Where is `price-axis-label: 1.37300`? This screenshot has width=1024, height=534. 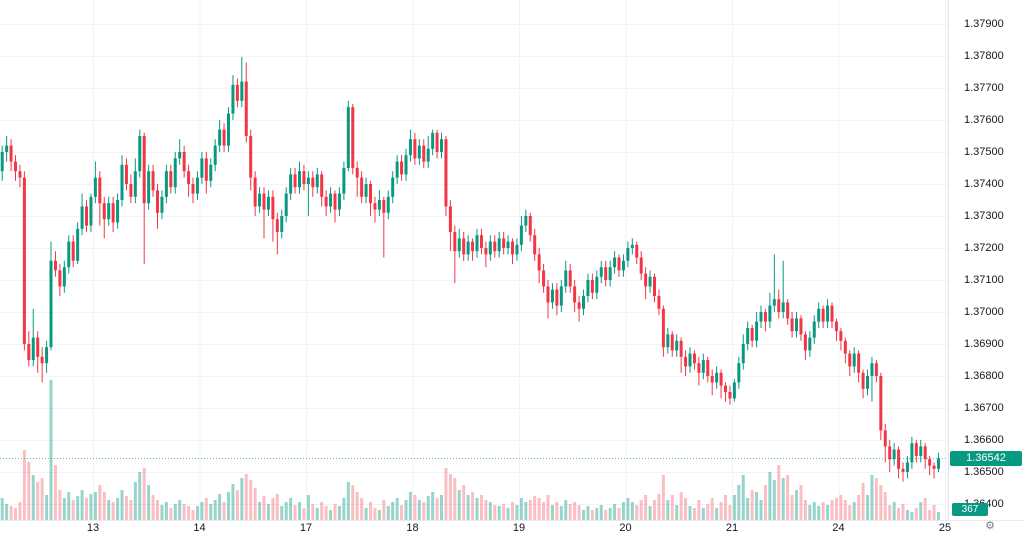 price-axis-label: 1.37300 is located at coordinates (984, 216).